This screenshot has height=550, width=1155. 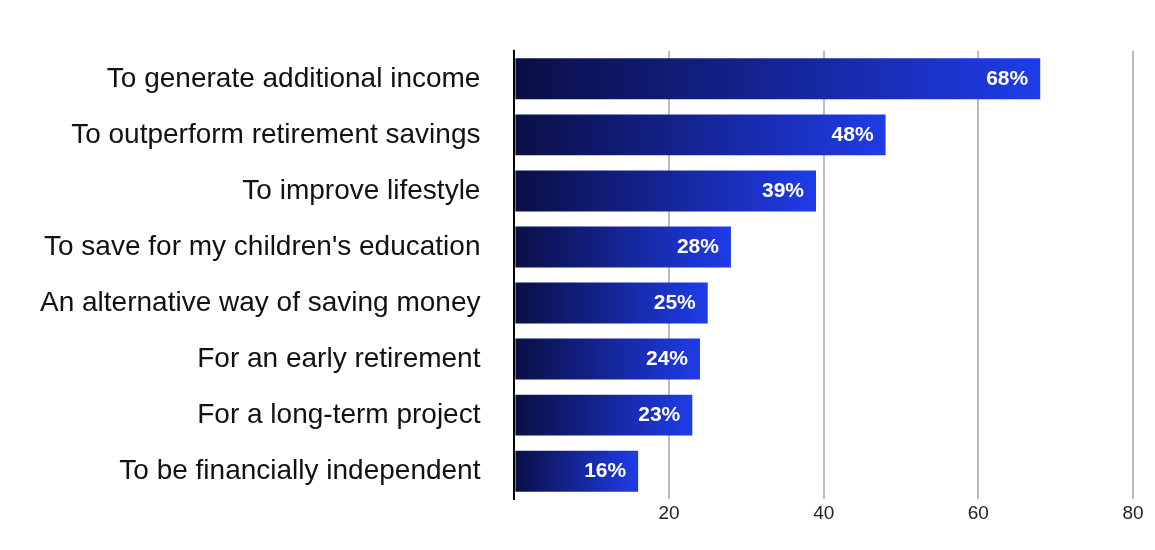 What do you see at coordinates (1007, 77) in the screenshot?
I see `data-label: 68%` at bounding box center [1007, 77].